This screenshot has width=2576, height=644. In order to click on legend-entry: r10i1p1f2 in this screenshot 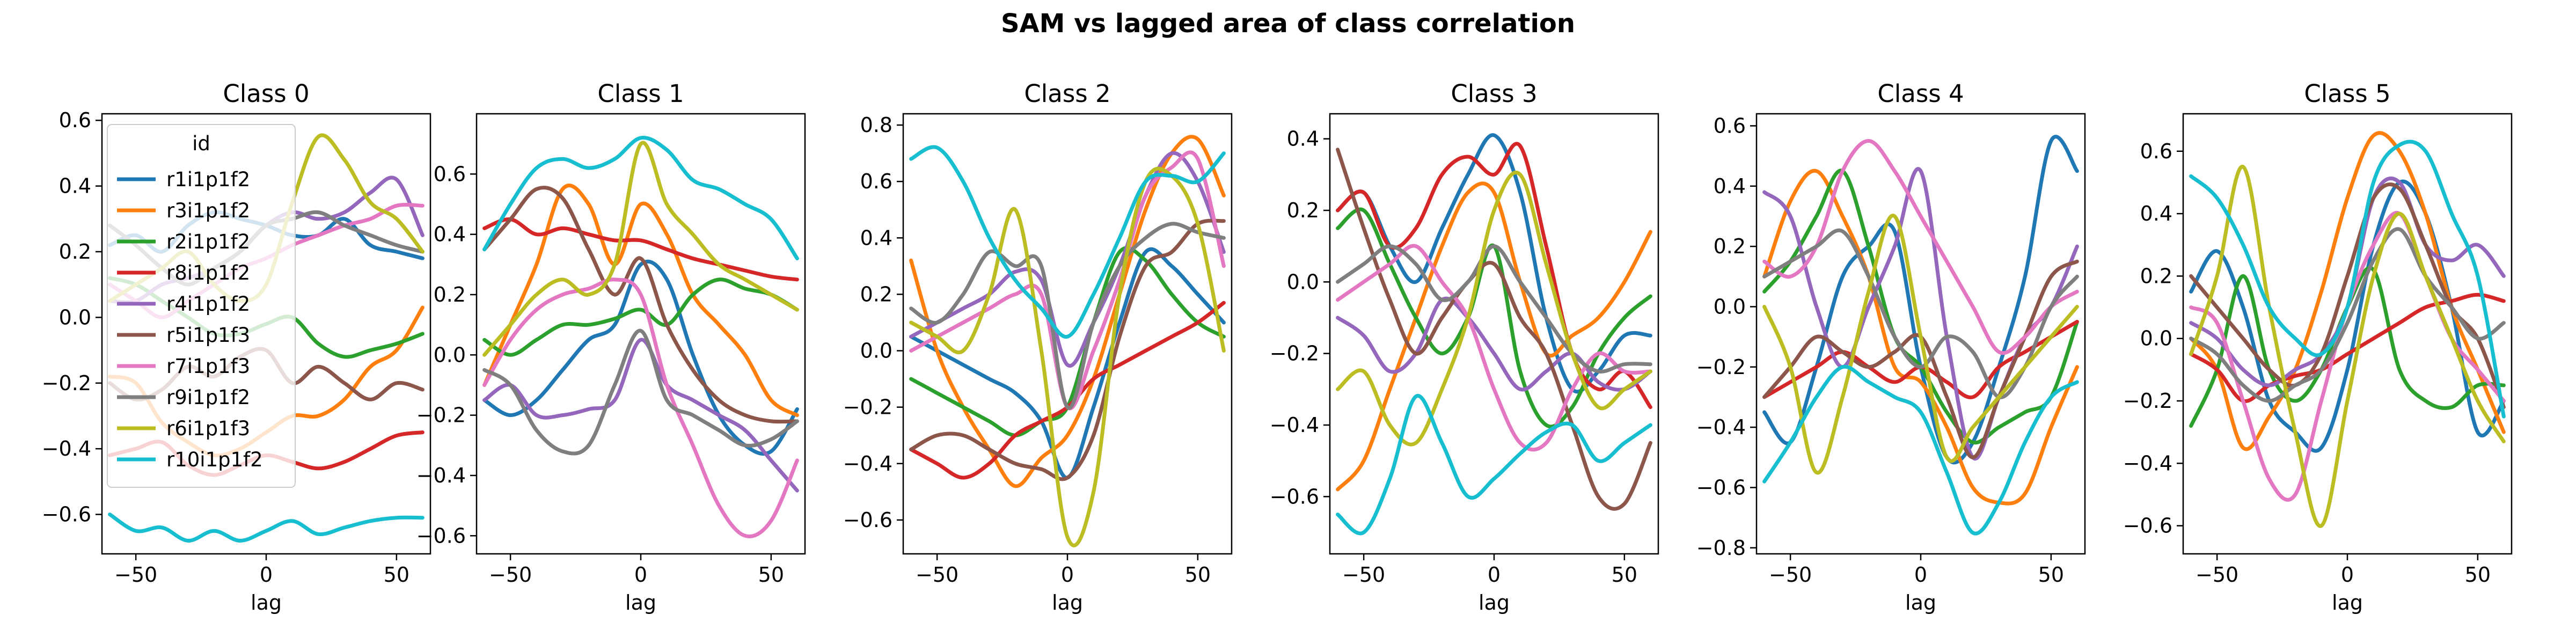, I will do `click(214, 459)`.